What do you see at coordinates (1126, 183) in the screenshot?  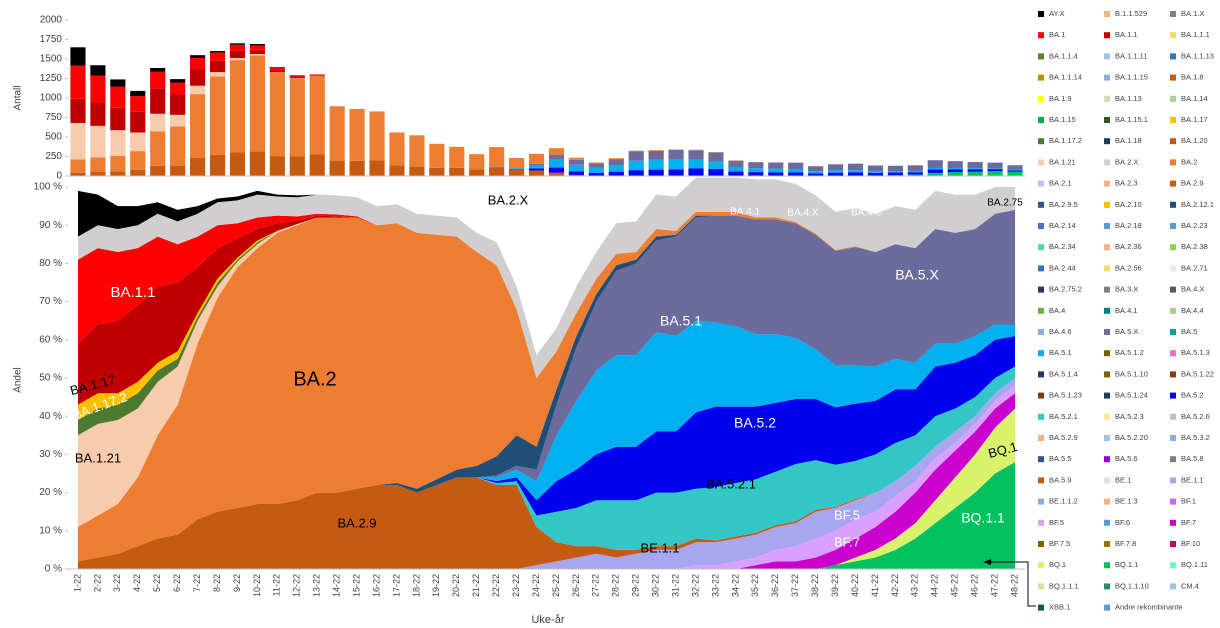 I see `legend-label: BA.2.3` at bounding box center [1126, 183].